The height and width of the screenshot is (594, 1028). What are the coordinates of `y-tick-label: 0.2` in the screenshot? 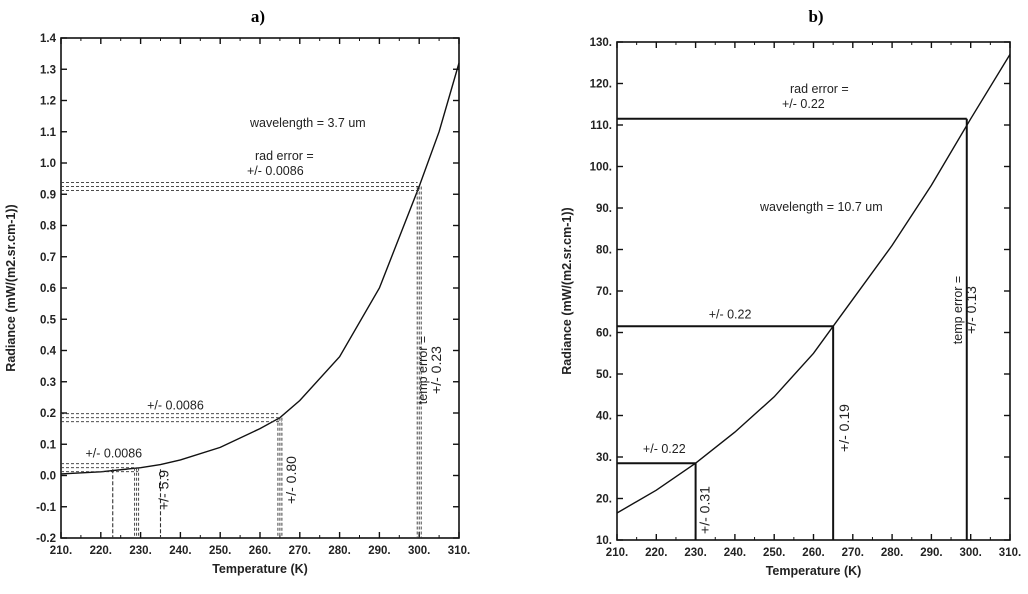 It's located at (48, 414).